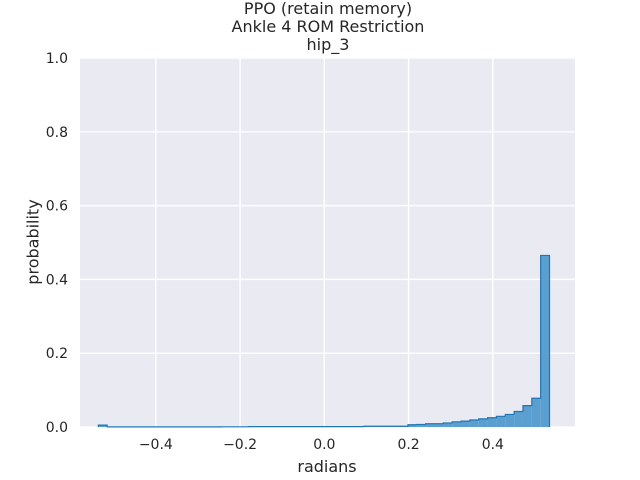 The width and height of the screenshot is (640, 480). What do you see at coordinates (57, 59) in the screenshot?
I see `y-tick-label: 1.0` at bounding box center [57, 59].